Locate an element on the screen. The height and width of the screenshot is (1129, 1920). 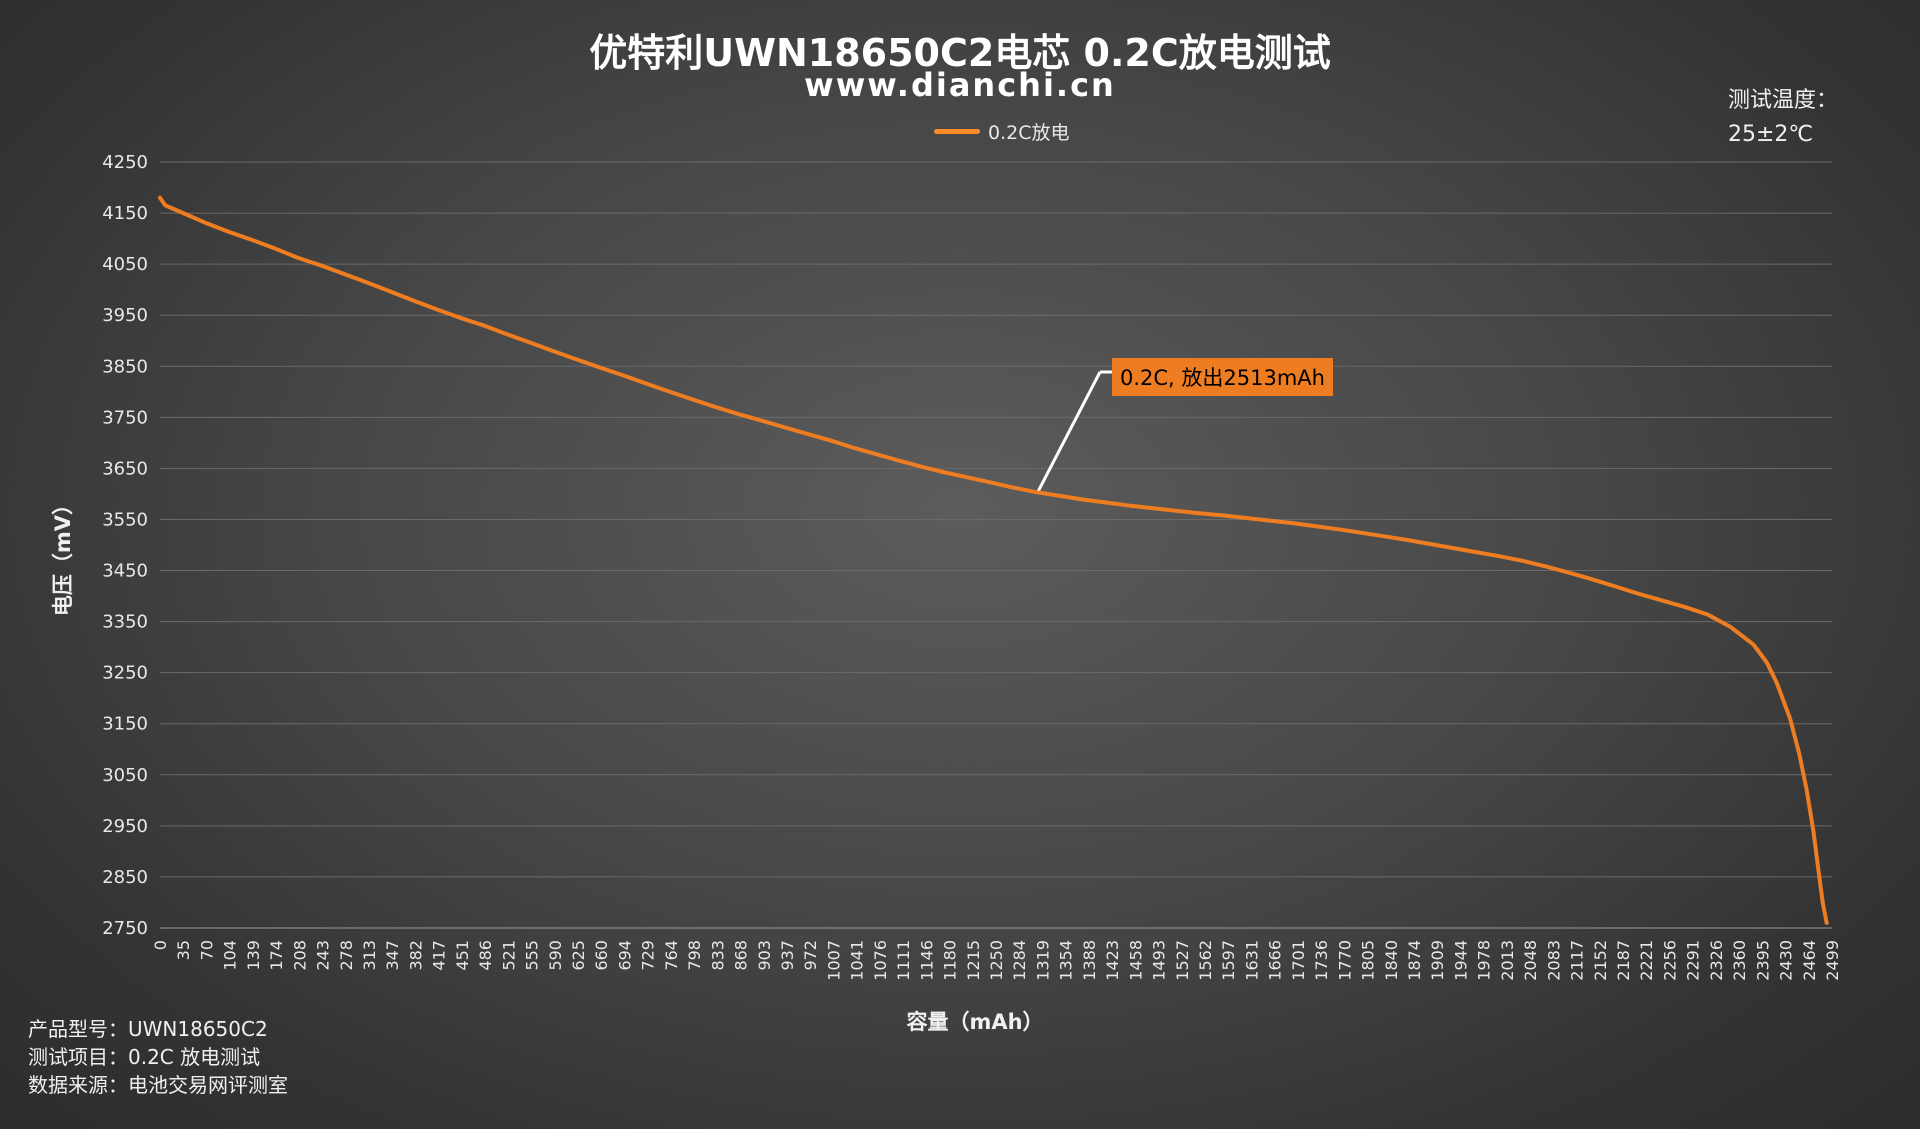
x-tick-label: 1701 is located at coordinates (1298, 960).